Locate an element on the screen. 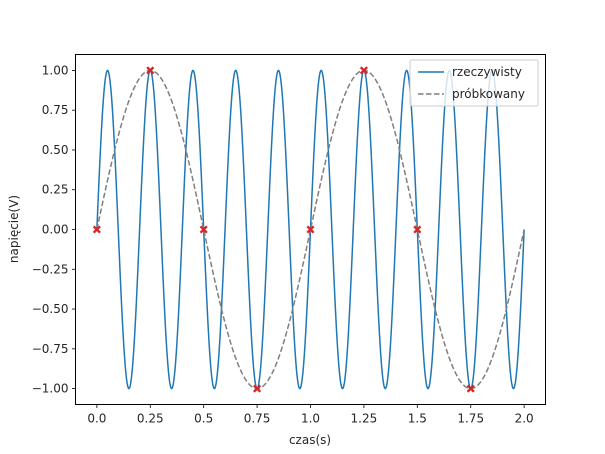 This screenshot has width=605, height=454. x-tick-label: 0.25 is located at coordinates (150, 419).